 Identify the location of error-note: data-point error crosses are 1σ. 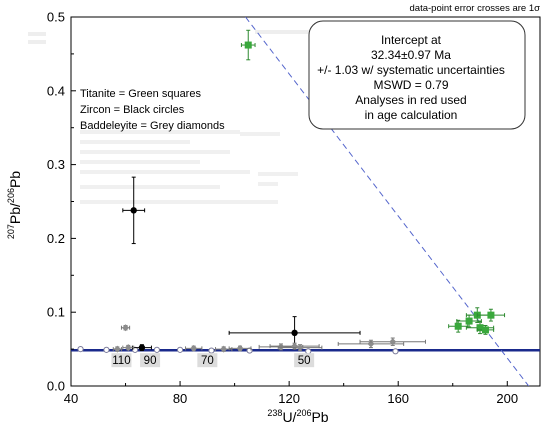
(475, 8).